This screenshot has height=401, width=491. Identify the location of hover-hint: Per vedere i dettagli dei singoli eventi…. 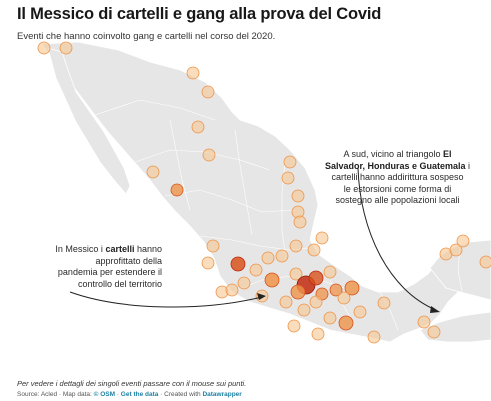
(132, 383).